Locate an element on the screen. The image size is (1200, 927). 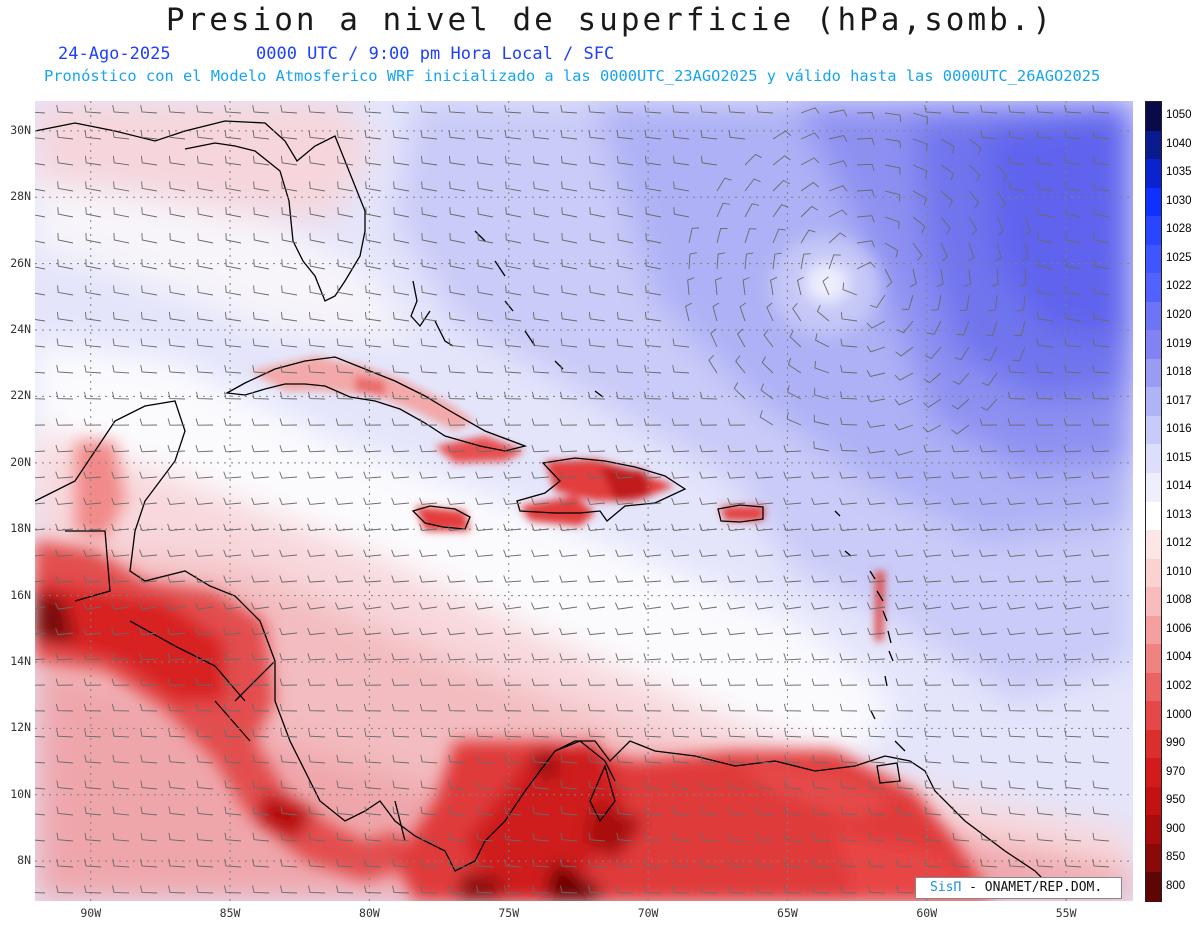
maracaibo-lake is located at coordinates (602, 793).